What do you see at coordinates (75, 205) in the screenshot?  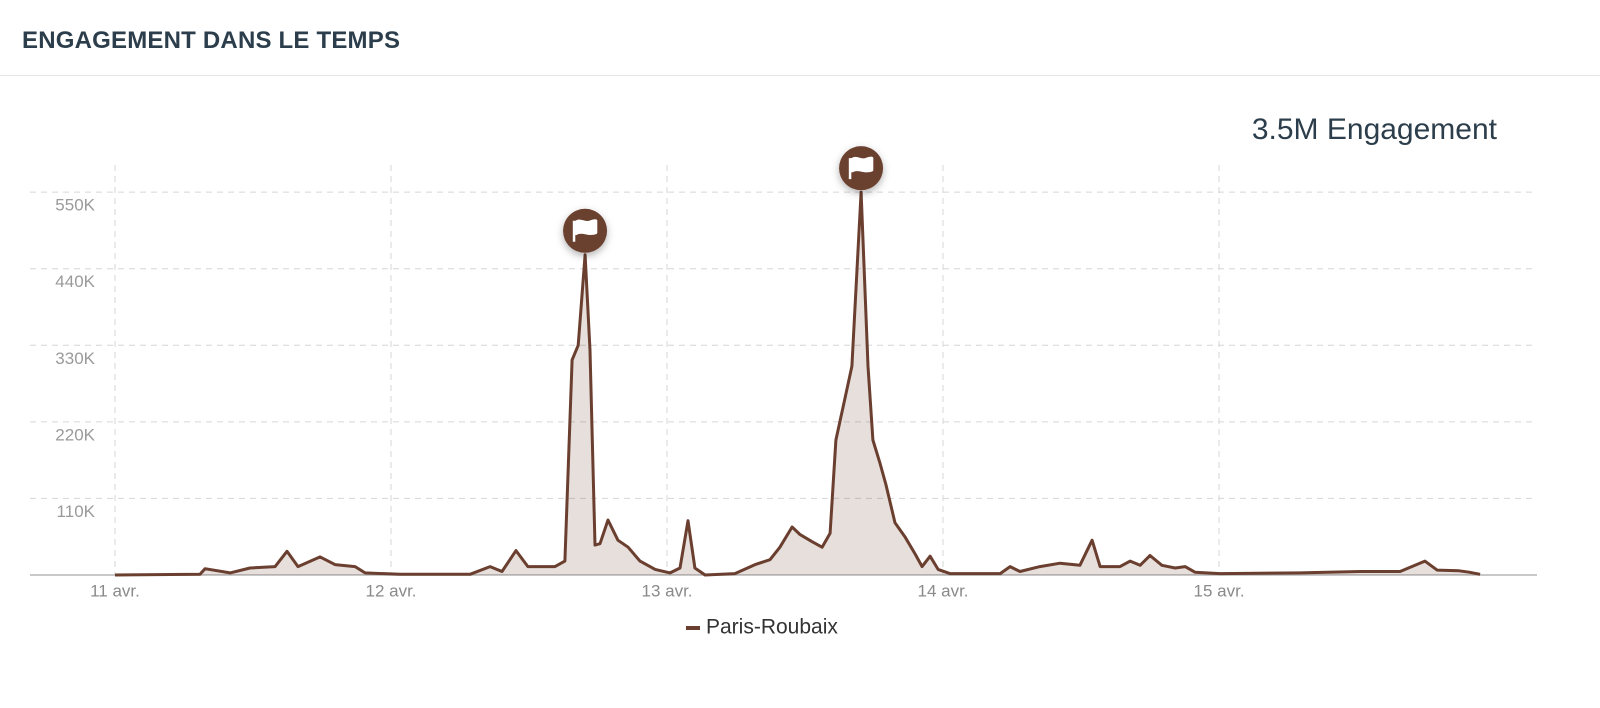 I see `y-tick-label: 550K` at bounding box center [75, 205].